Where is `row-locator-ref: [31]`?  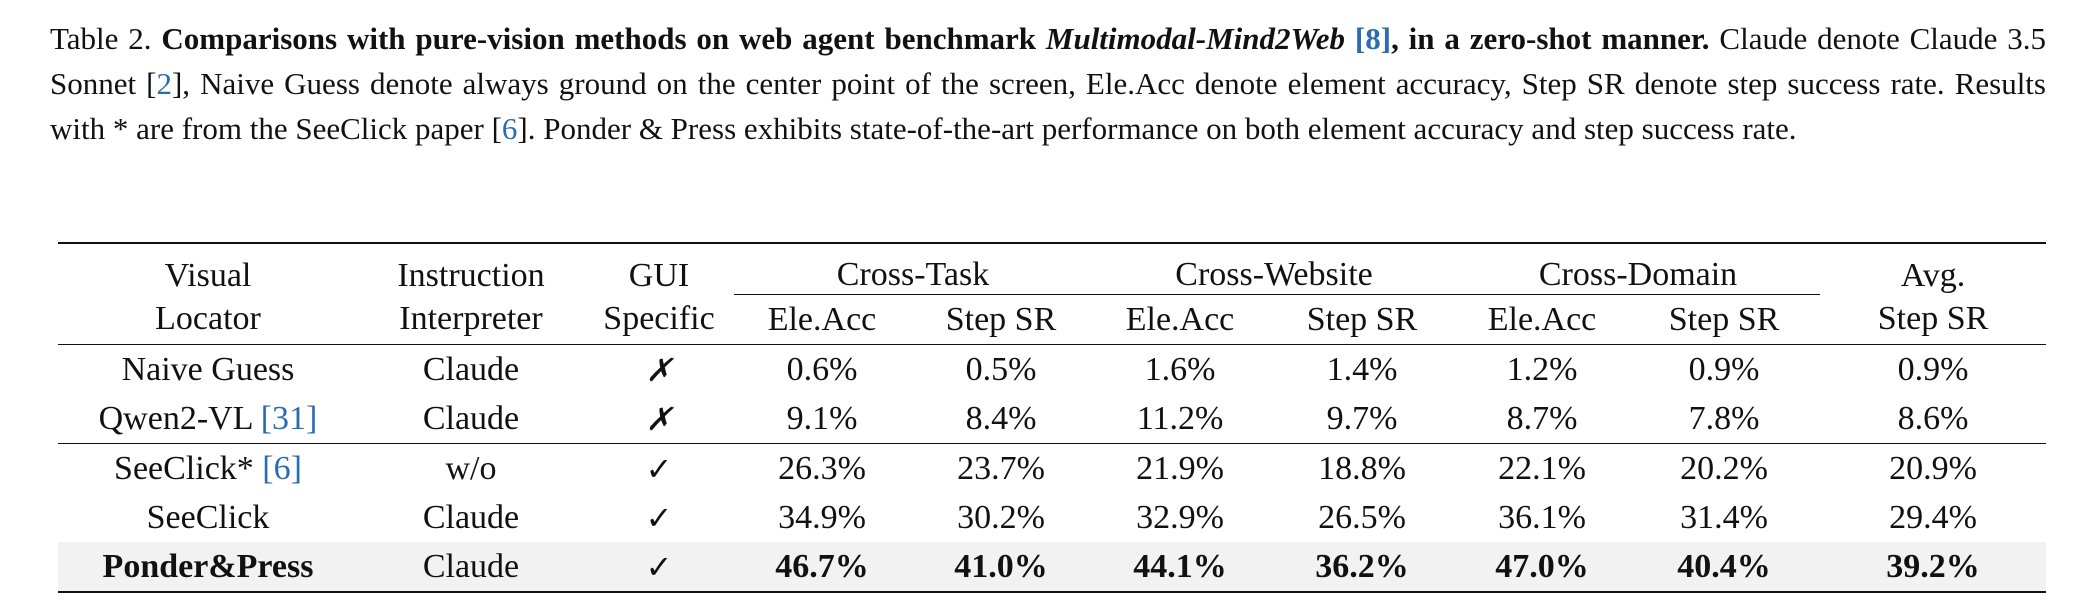 row-locator-ref: [31] is located at coordinates (289, 418).